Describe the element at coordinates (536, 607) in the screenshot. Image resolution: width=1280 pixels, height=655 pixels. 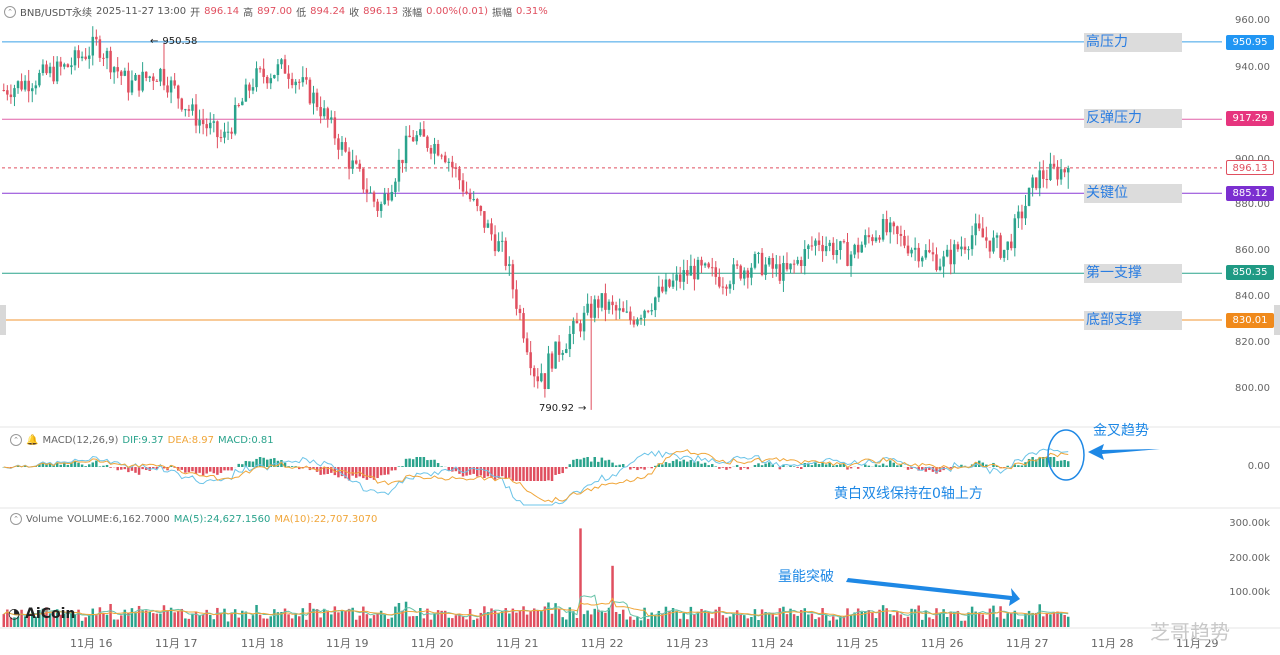
I see `volume-ma10-line` at that location.